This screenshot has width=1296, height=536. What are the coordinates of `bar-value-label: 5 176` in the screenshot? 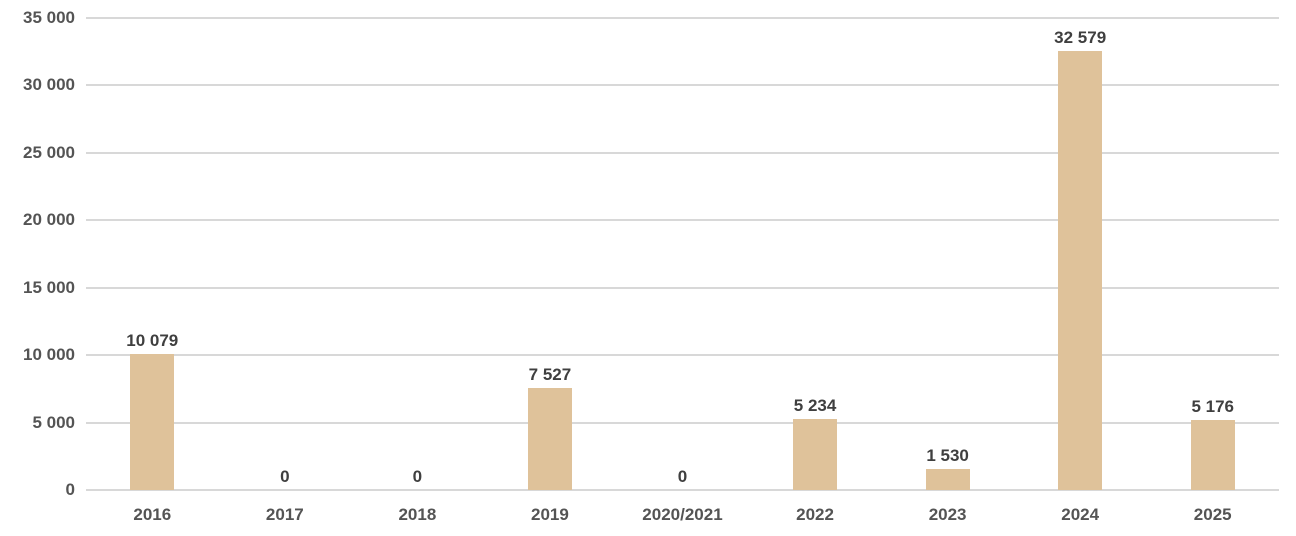 It's located at (1212, 407).